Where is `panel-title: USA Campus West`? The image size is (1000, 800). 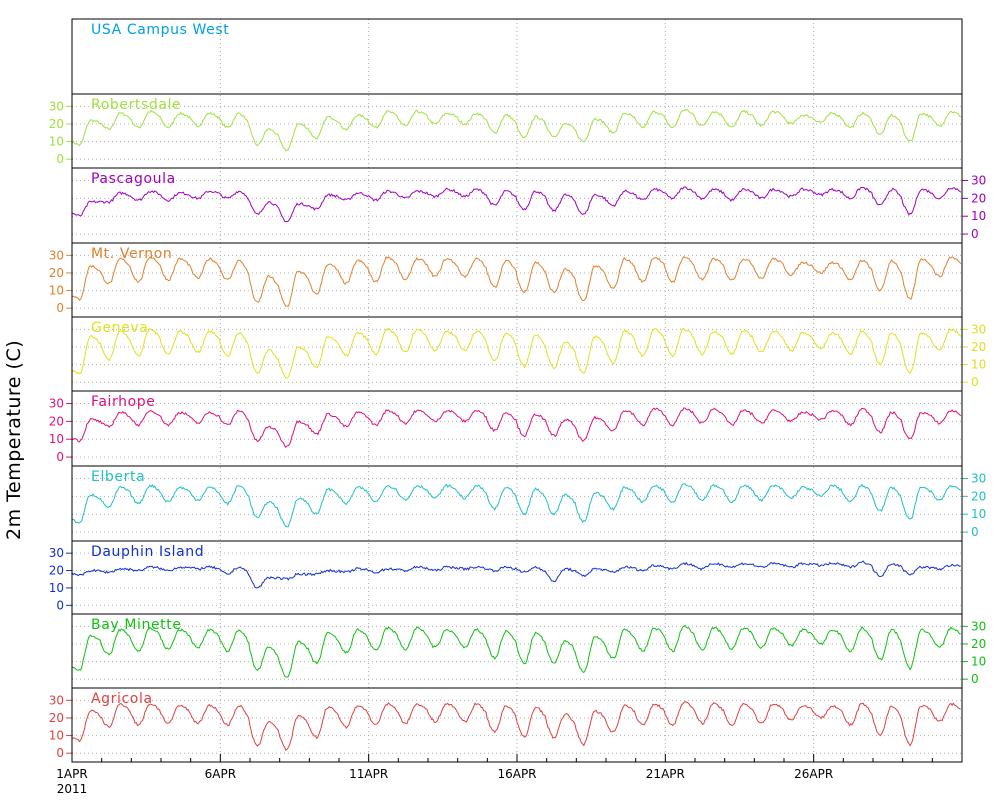 panel-title: USA Campus West is located at coordinates (160, 30).